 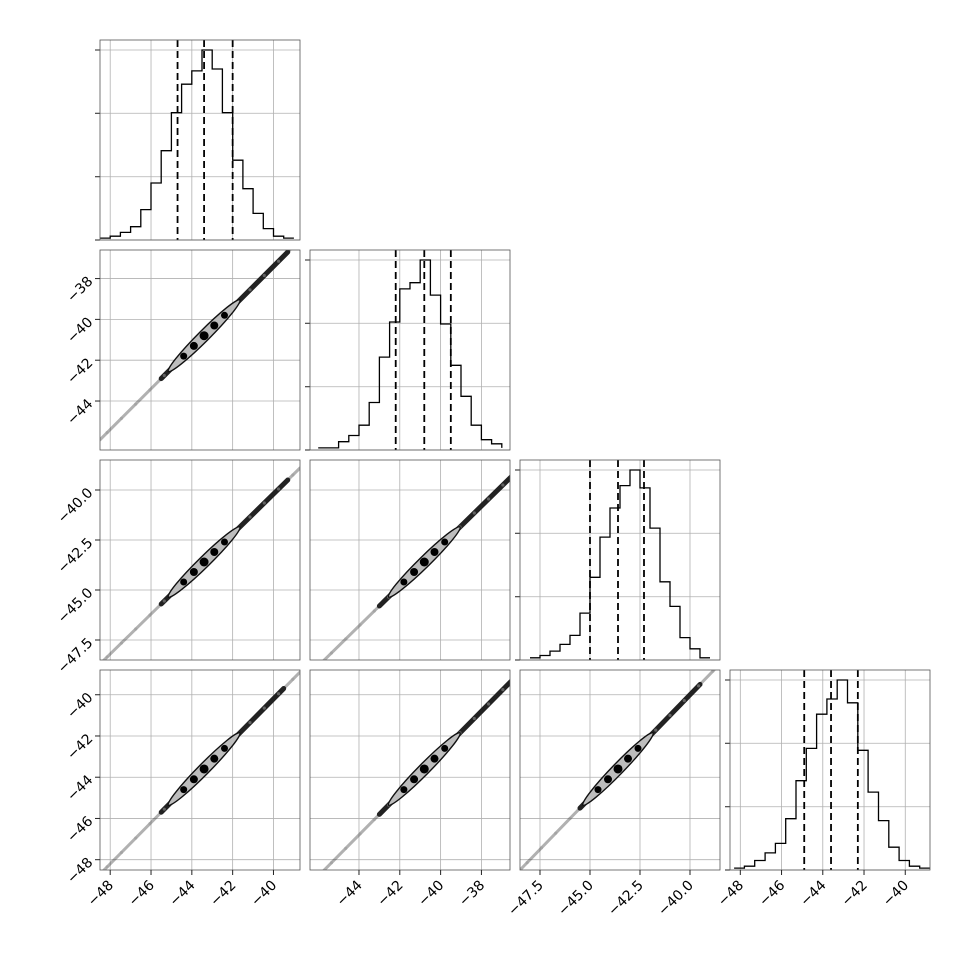 What do you see at coordinates (142, 893) in the screenshot?
I see `x-tick-label: −46` at bounding box center [142, 893].